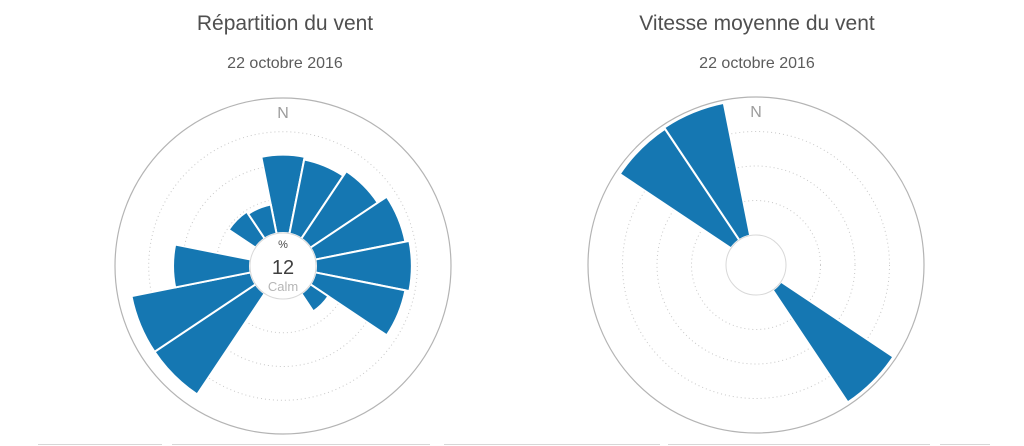 This screenshot has width=1024, height=446. What do you see at coordinates (283, 286) in the screenshot?
I see `center-calm-label: Calm` at bounding box center [283, 286].